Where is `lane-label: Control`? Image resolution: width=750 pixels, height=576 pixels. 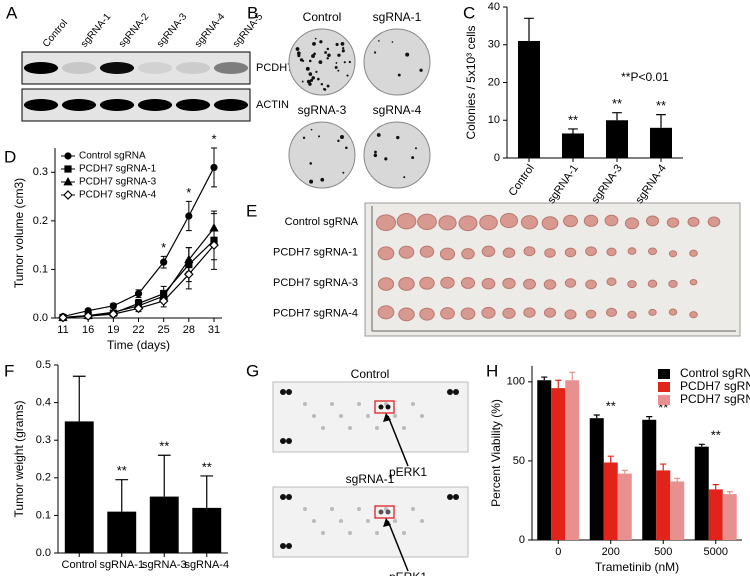
lane-label: Control is located at coordinates (55, 34).